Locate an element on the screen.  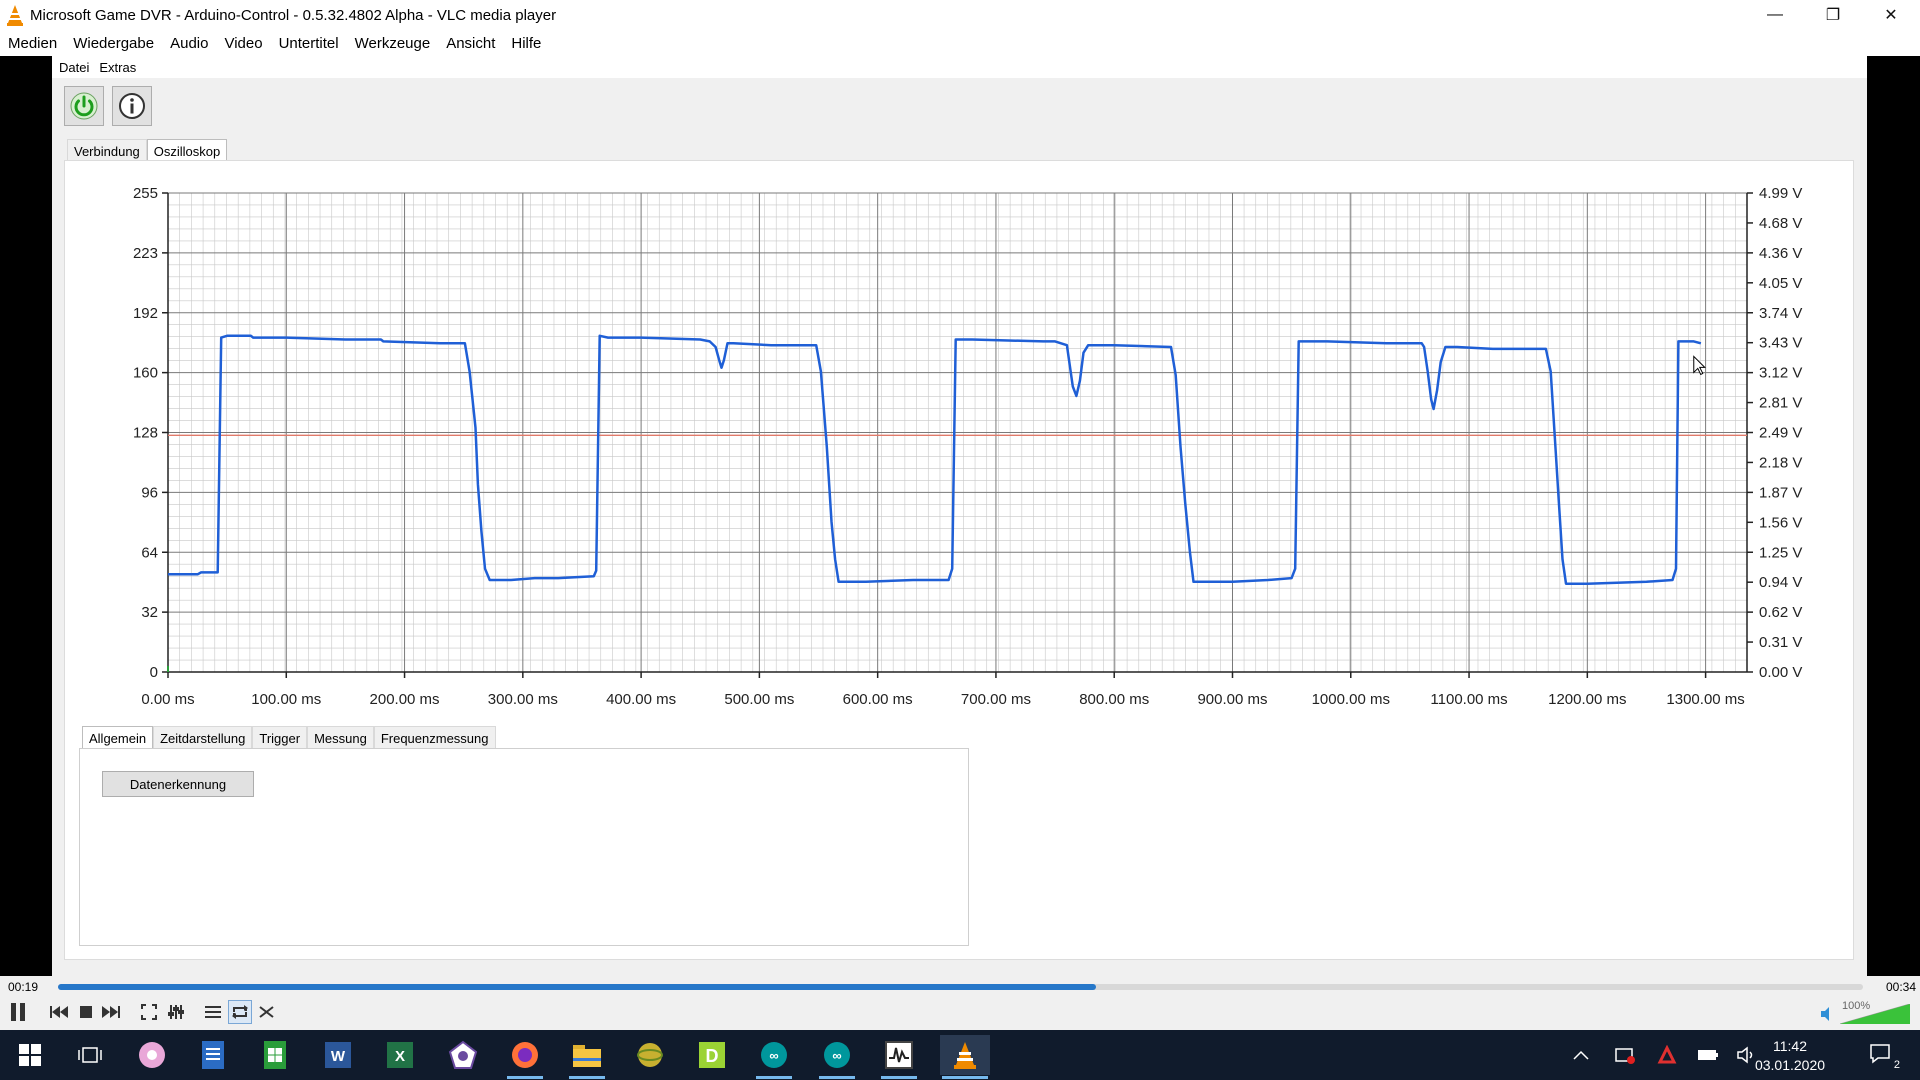
task-view-button is located at coordinates (90, 1055).